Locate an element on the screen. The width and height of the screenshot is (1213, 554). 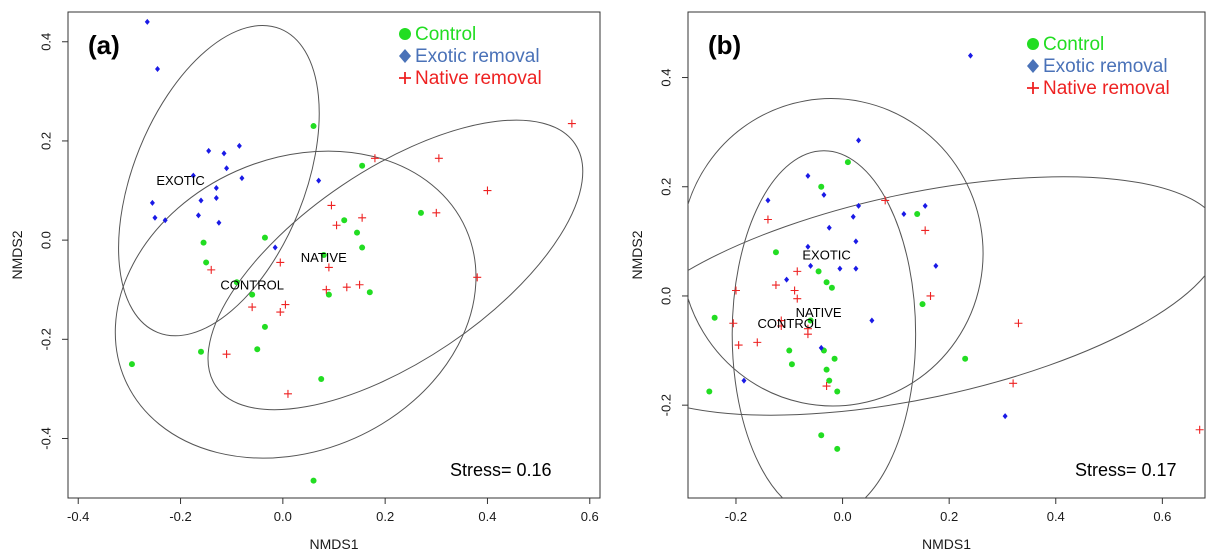
x-tick-label: -0.4 is located at coordinates (78, 516).